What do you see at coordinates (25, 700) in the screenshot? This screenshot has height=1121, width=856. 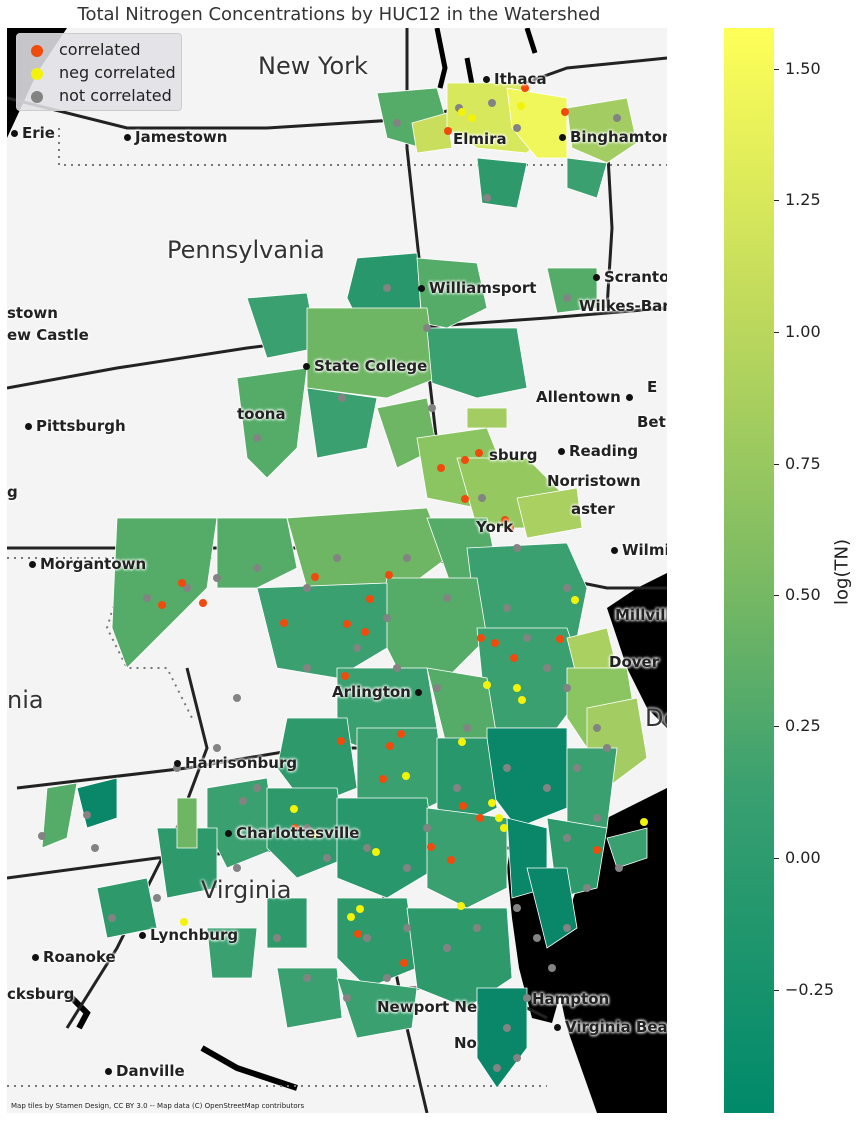 I see `region-label: nia` at bounding box center [25, 700].